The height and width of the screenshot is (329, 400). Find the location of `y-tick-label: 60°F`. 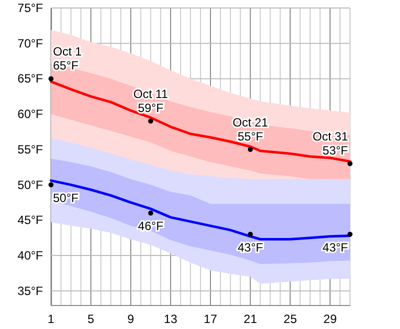

y-tick-label: 60°F is located at coordinates (30, 114).